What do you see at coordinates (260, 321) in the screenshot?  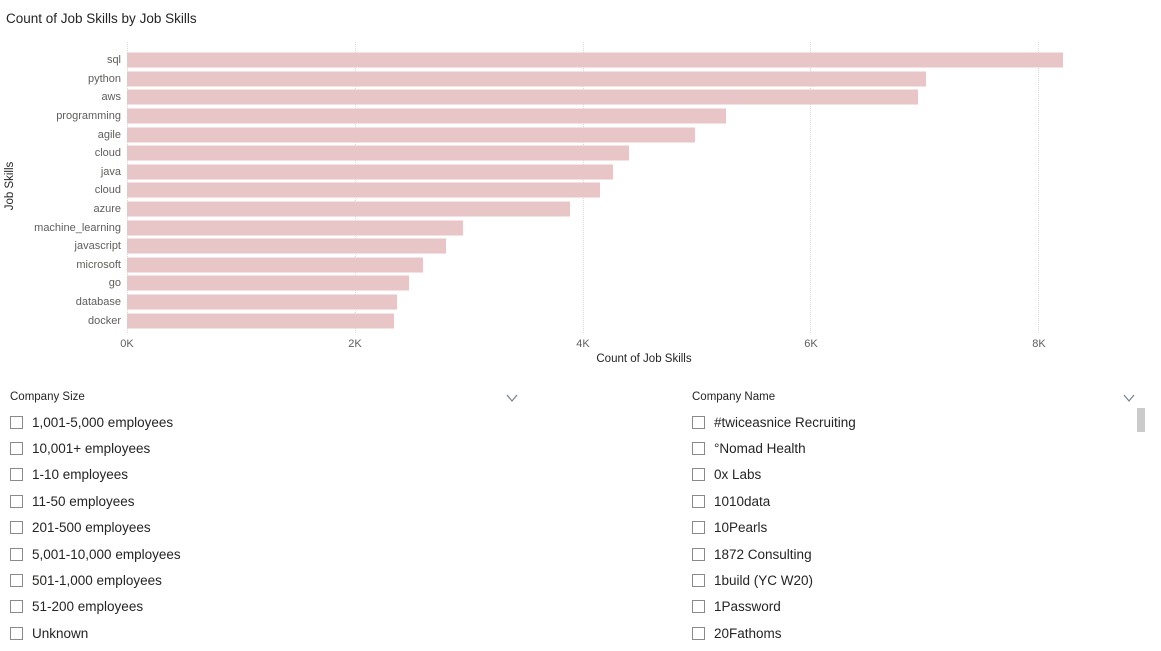 I see `bar-docker` at bounding box center [260, 321].